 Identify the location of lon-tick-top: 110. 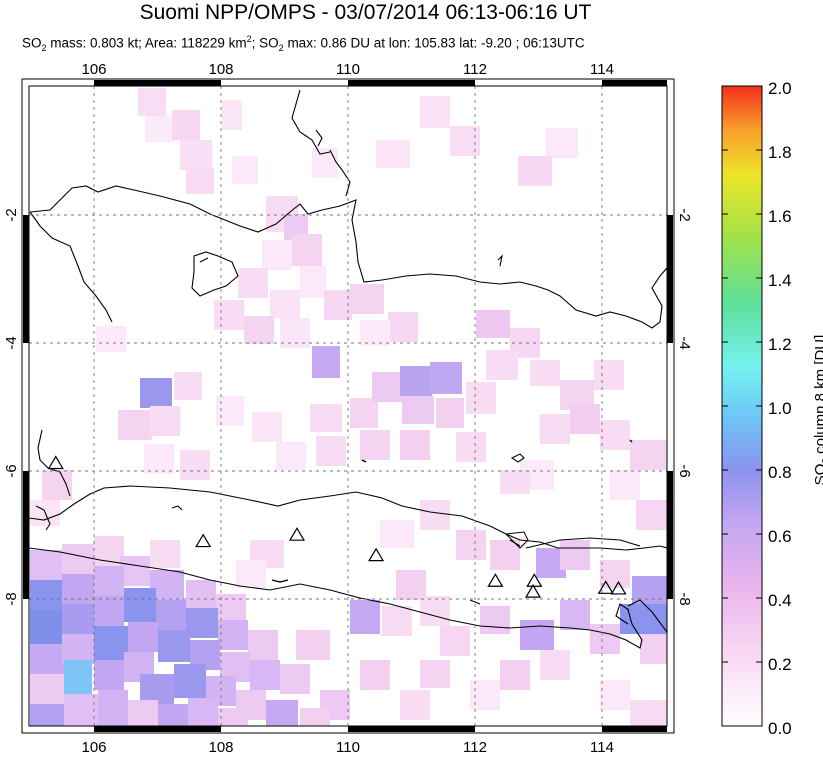
(348, 69).